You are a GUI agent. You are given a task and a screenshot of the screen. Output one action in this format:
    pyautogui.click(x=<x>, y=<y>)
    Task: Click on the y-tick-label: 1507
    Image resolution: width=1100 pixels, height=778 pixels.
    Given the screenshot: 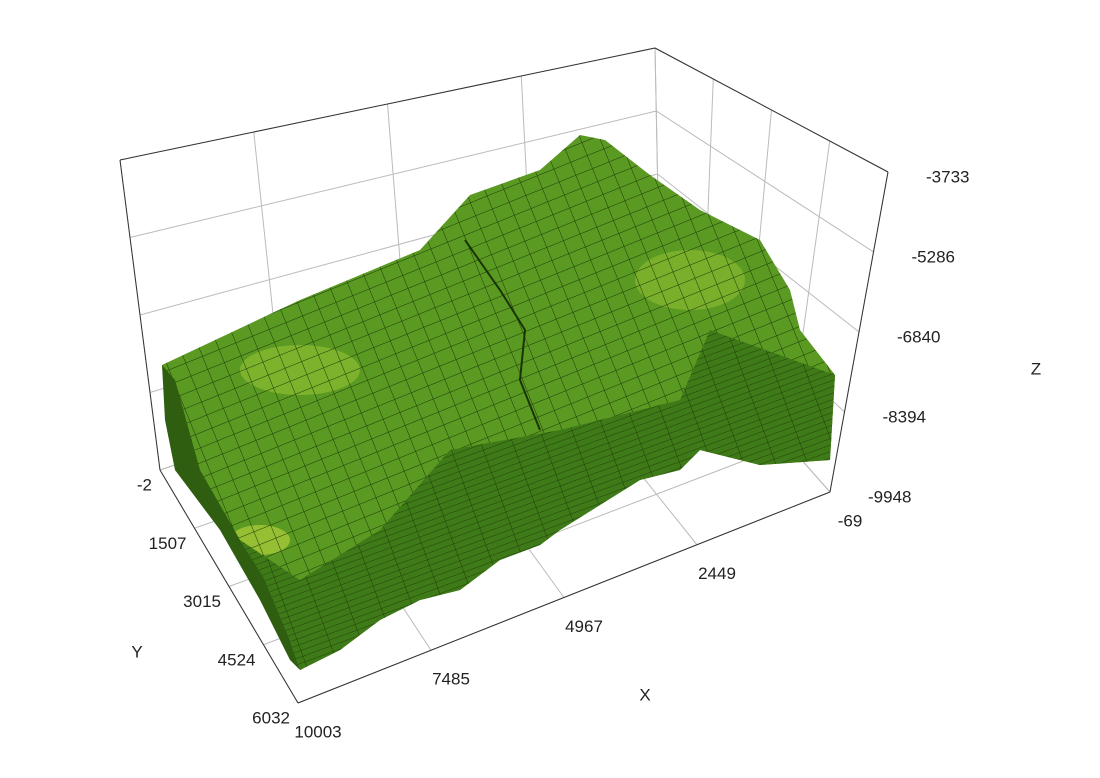 What is the action you would take?
    pyautogui.click(x=168, y=543)
    